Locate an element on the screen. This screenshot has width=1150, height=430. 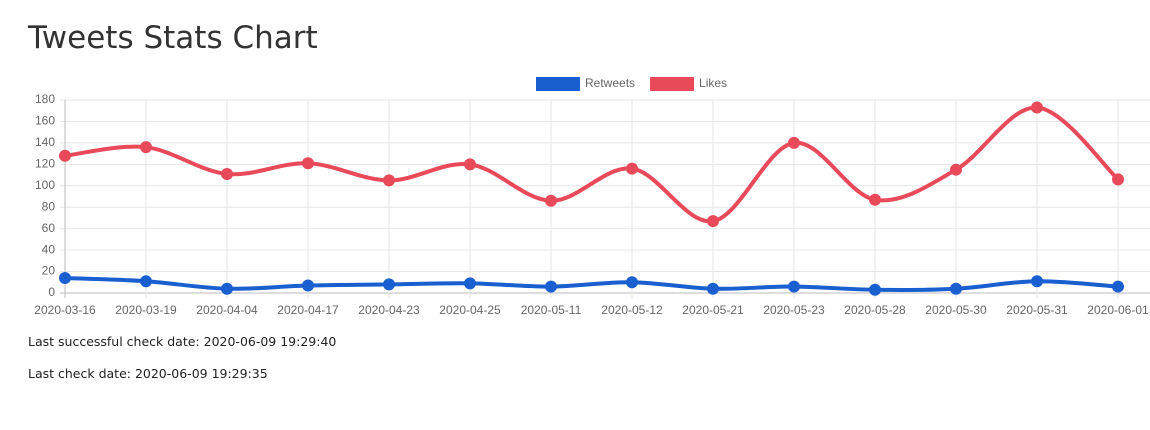
x-tick-label: 2020-05-31 is located at coordinates (1037, 310).